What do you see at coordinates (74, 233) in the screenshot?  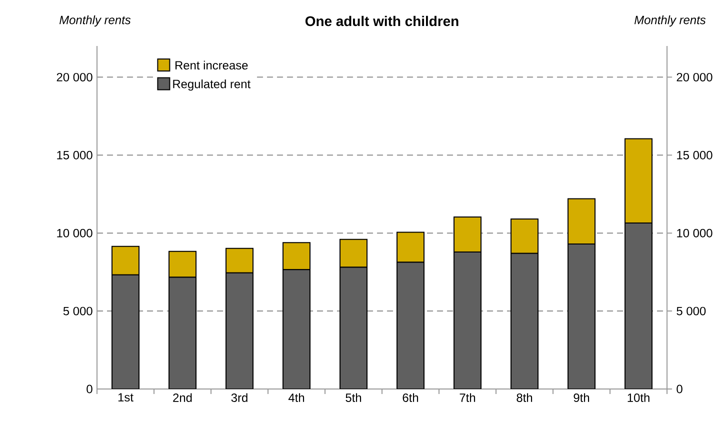 I see `y-tick-label: 10 000` at bounding box center [74, 233].